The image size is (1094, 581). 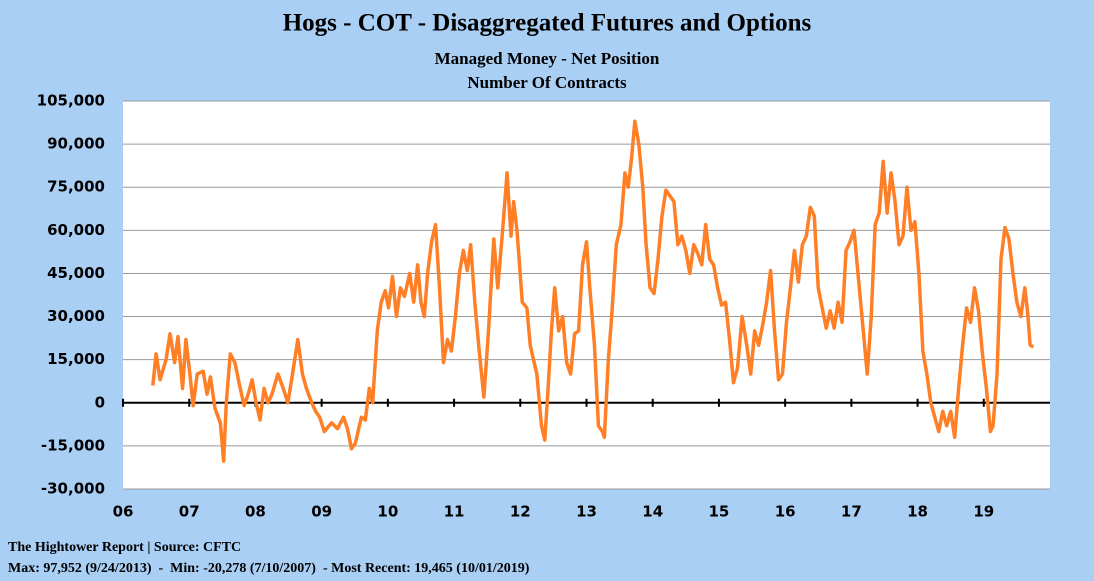 What do you see at coordinates (520, 512) in the screenshot?
I see `x-tick-label: 12` at bounding box center [520, 512].